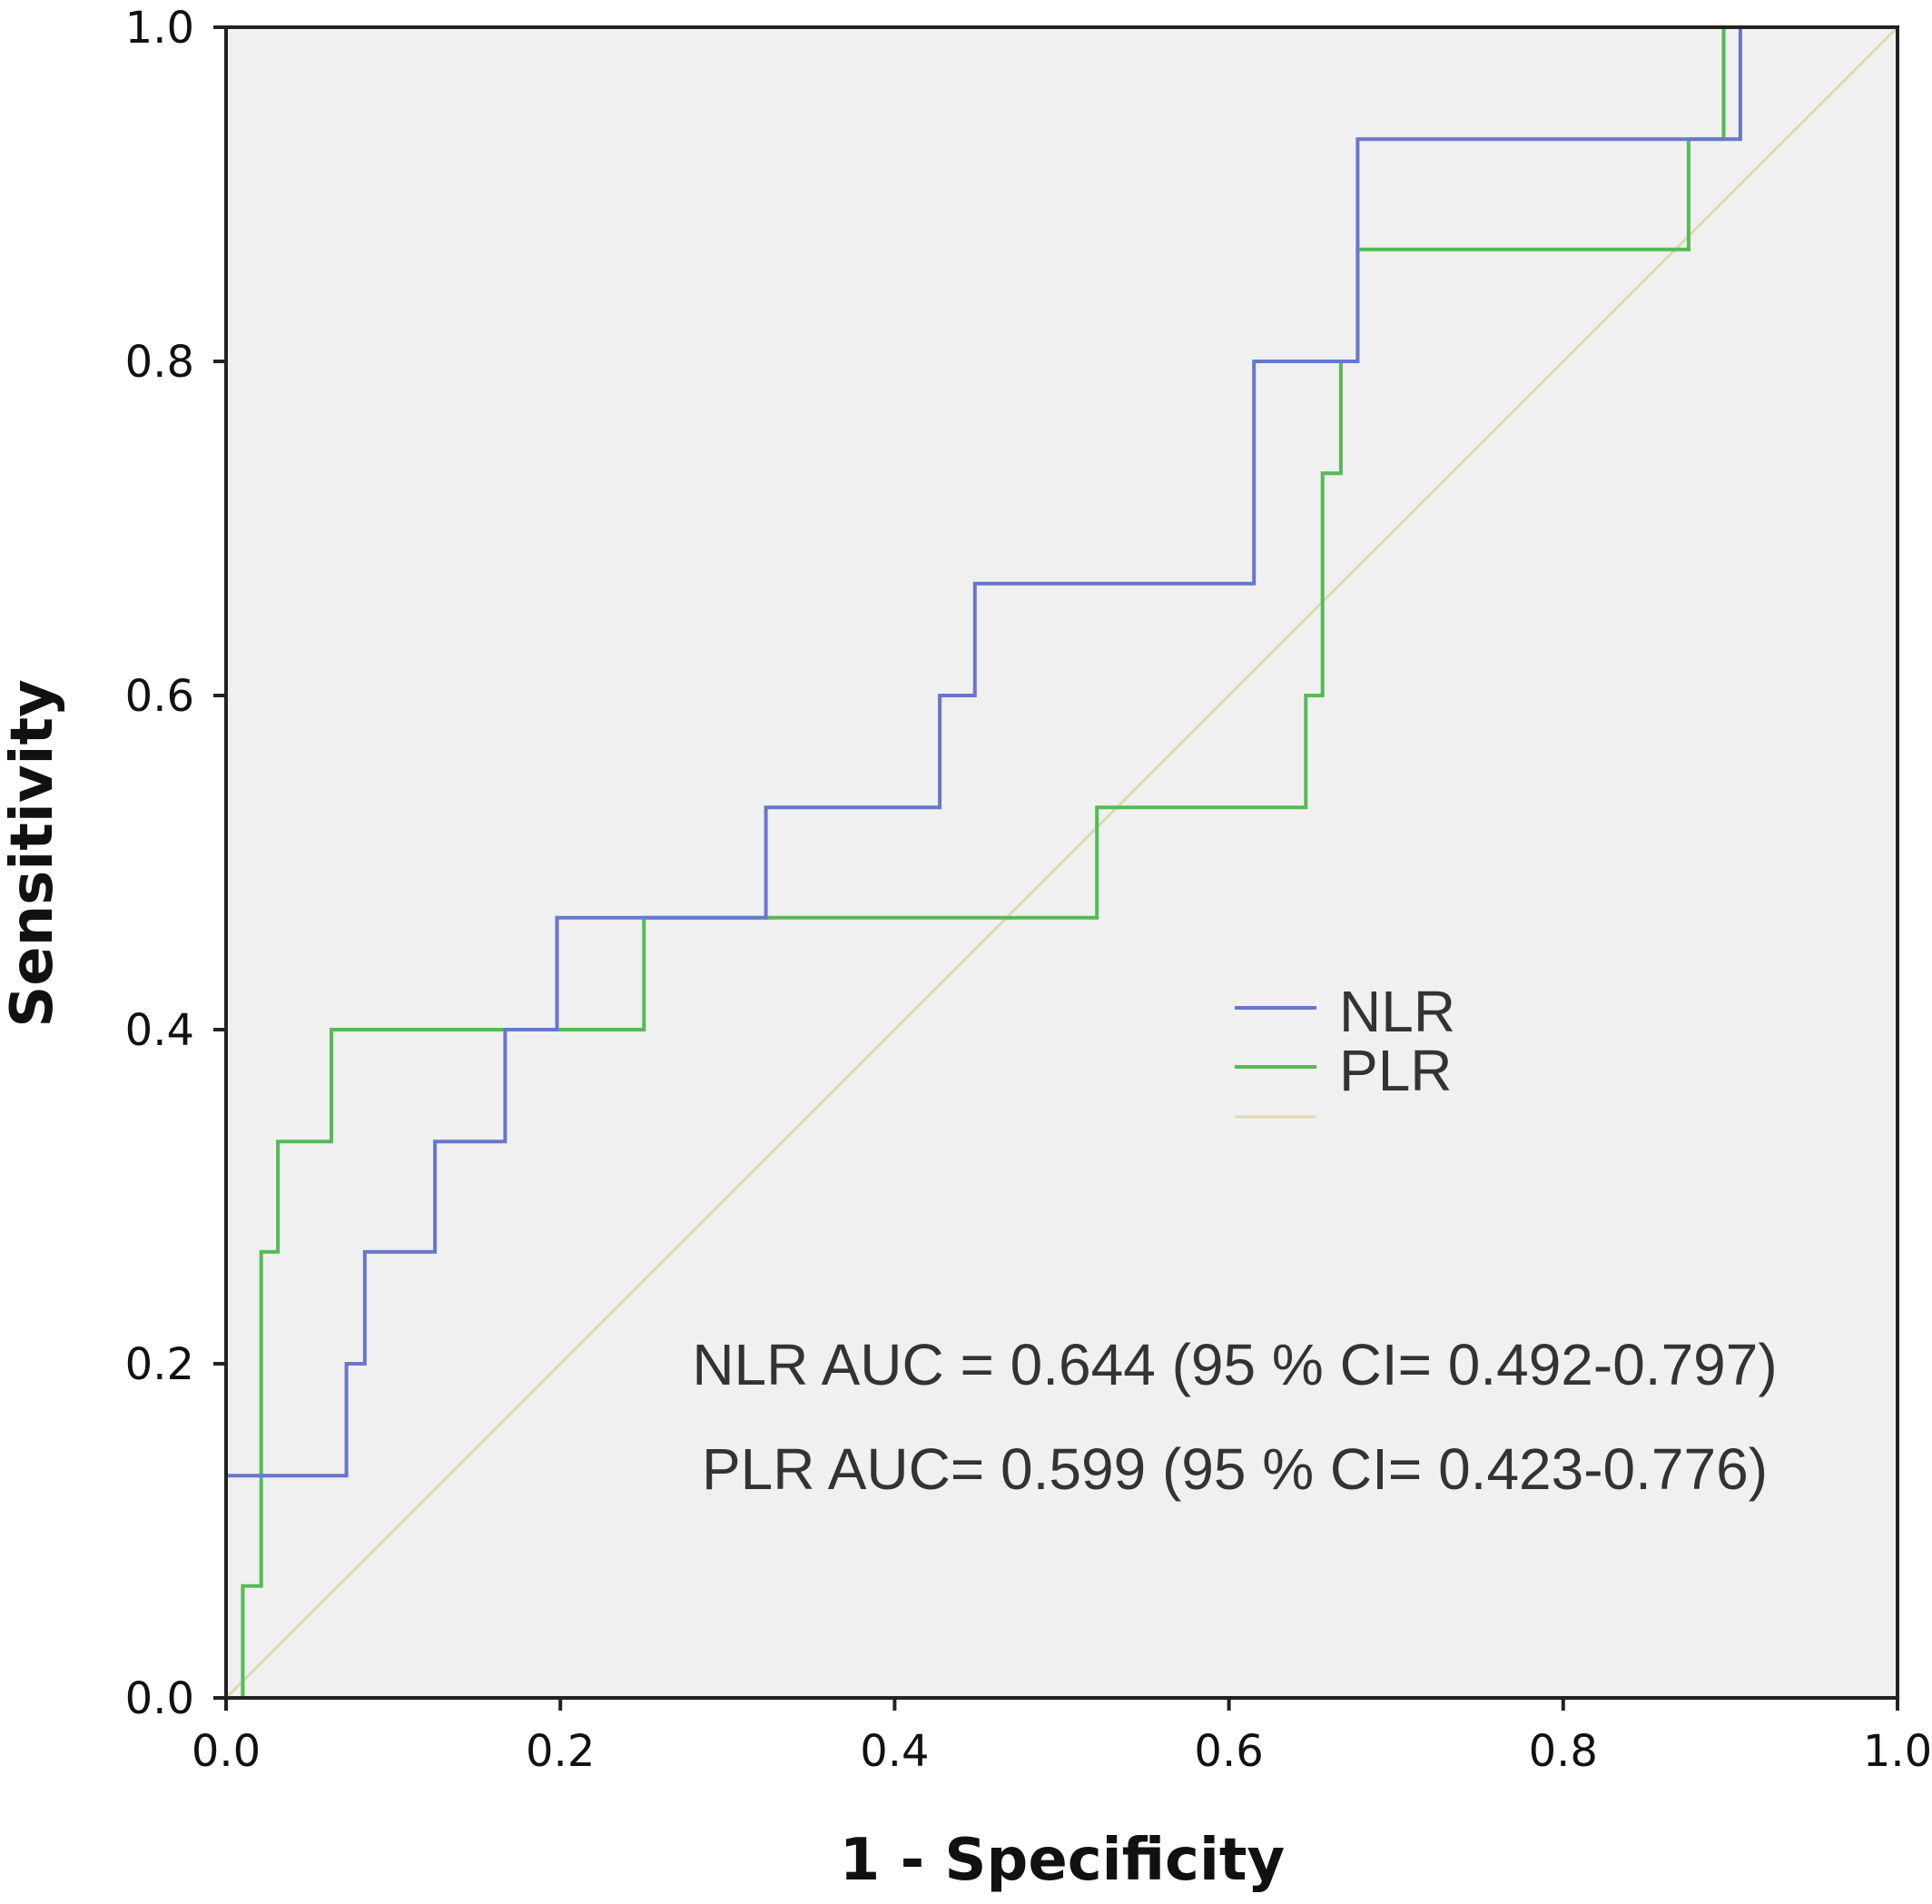 Image resolution: width=1932 pixels, height=1904 pixels. I want to click on y-tick-label: 0.8, so click(159, 363).